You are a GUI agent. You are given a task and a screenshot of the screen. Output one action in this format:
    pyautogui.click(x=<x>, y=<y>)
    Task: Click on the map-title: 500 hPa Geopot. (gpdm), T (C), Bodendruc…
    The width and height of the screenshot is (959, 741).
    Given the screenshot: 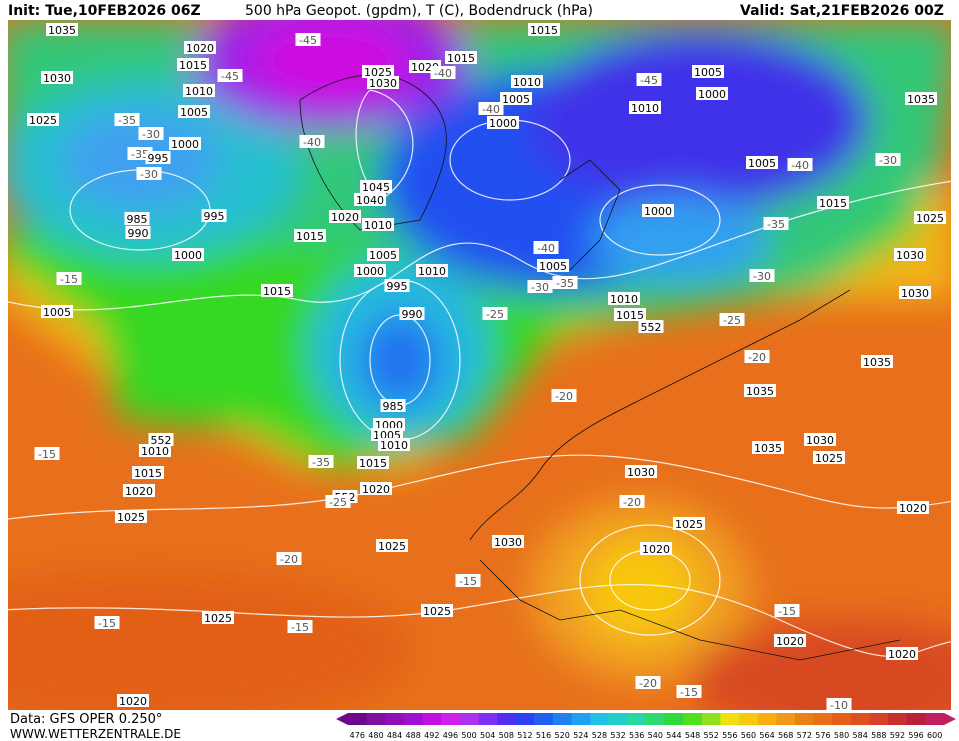 What is the action you would take?
    pyautogui.click(x=419, y=11)
    